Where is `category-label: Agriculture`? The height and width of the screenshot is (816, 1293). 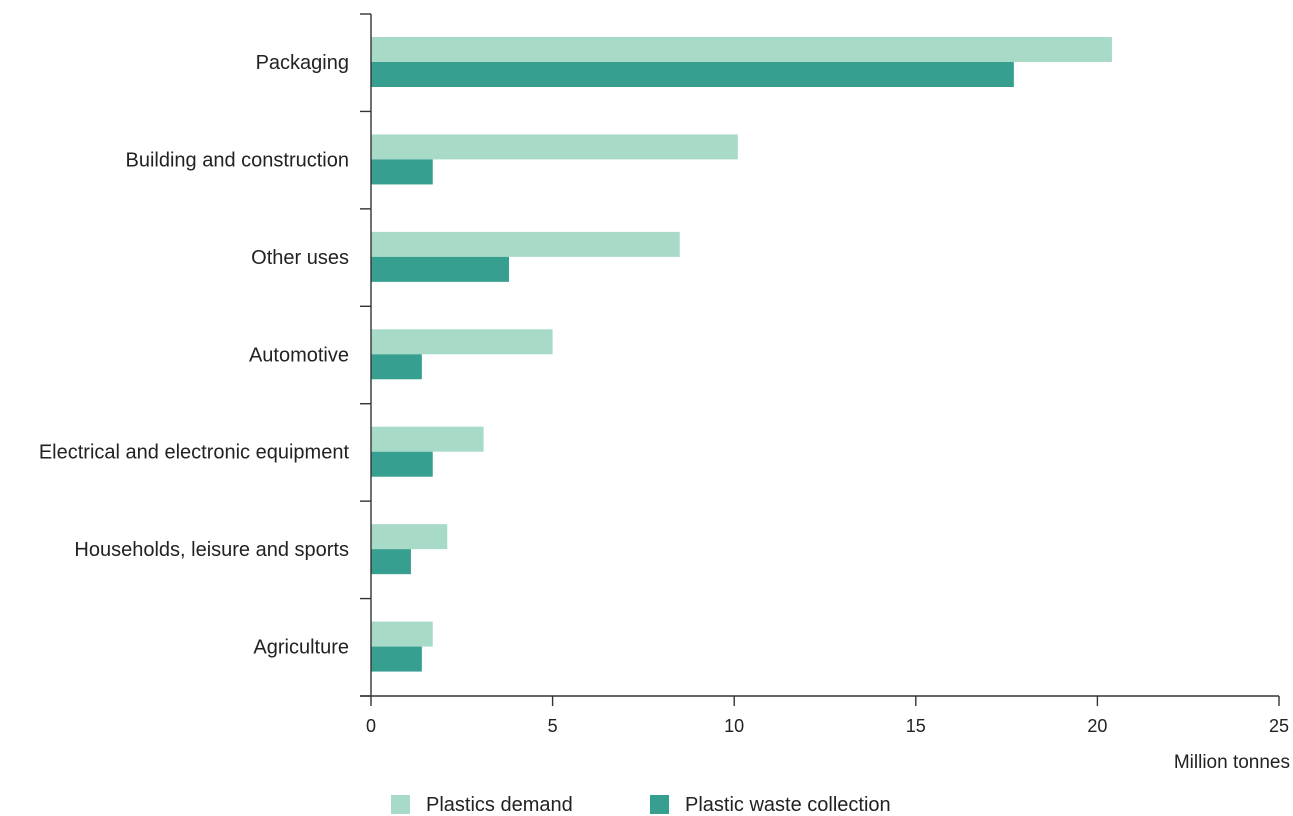
category-label: Agriculture is located at coordinates (301, 648).